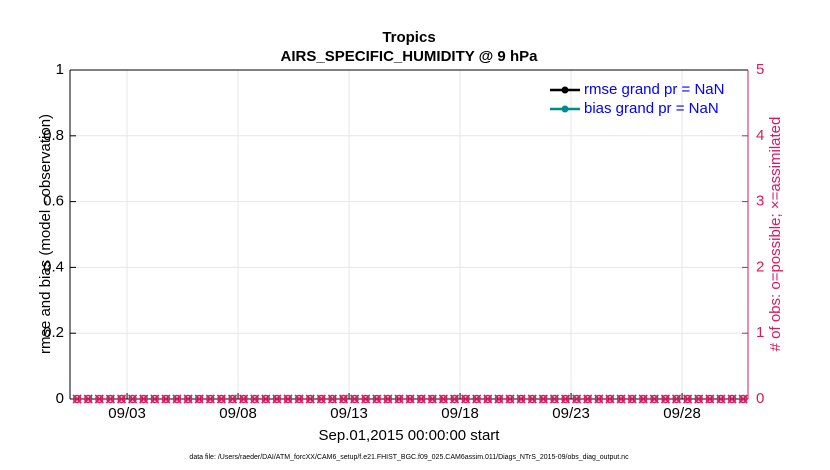 The image size is (830, 470). What do you see at coordinates (408, 37) in the screenshot?
I see `chart-title: Tropics` at bounding box center [408, 37].